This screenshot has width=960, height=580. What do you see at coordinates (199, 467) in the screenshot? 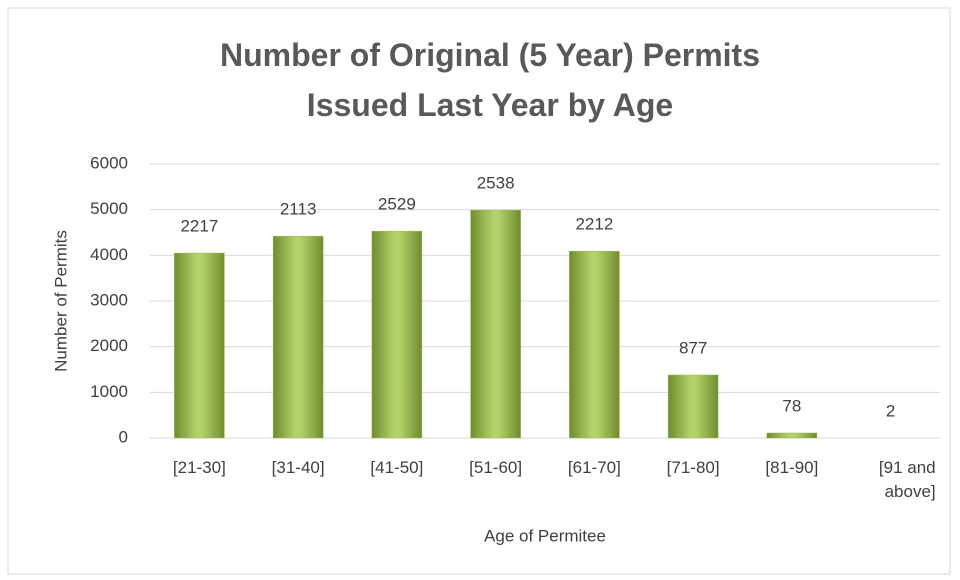
I see `x-tick-label: [21-30]` at bounding box center [199, 467].